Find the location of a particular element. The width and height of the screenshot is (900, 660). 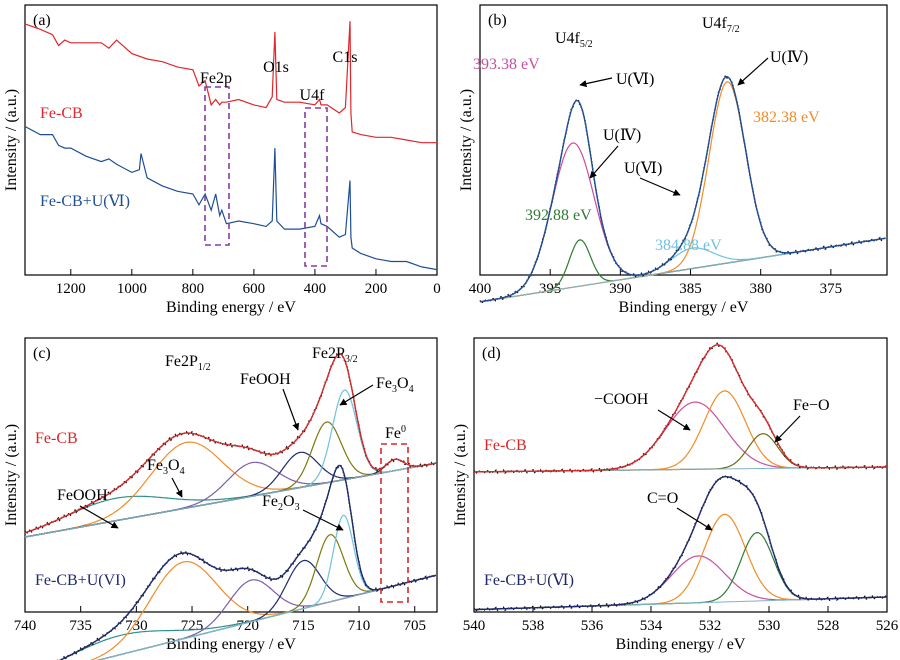

feooh-annotation: FeOOH is located at coordinates (265, 379).